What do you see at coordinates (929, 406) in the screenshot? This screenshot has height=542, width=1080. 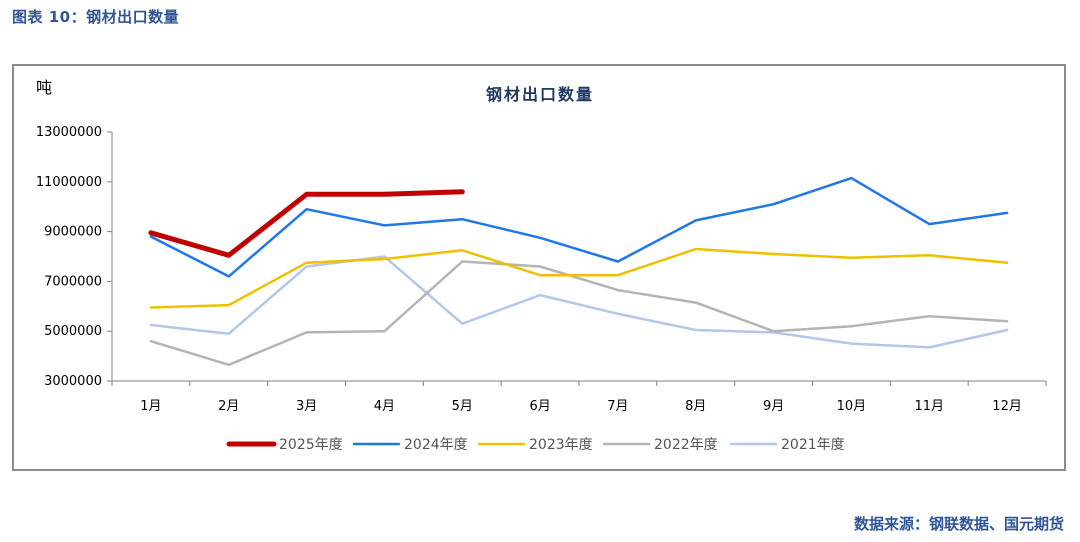 I see `x-tick-label: 11月` at bounding box center [929, 406].